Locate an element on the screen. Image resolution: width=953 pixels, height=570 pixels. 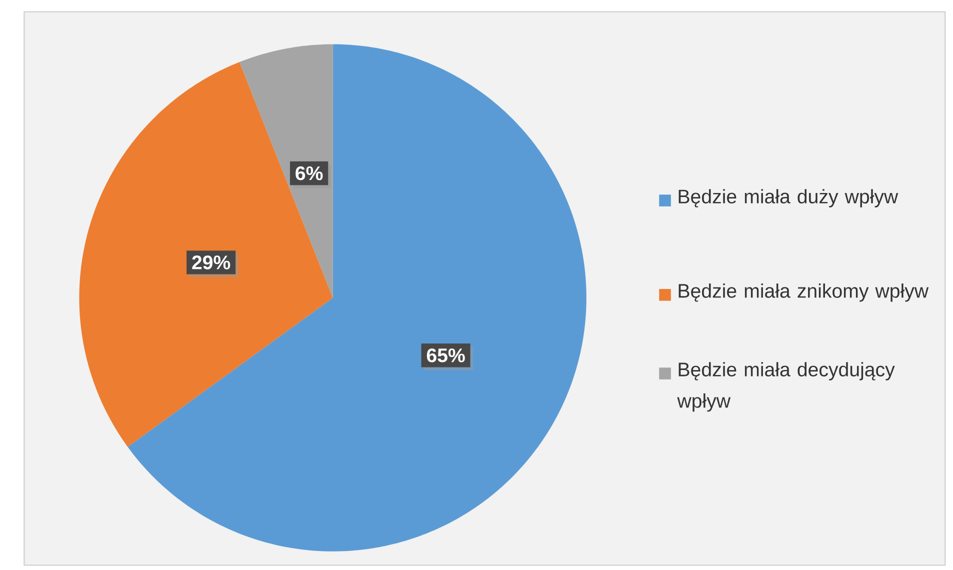
data-label: 6% is located at coordinates (309, 173).